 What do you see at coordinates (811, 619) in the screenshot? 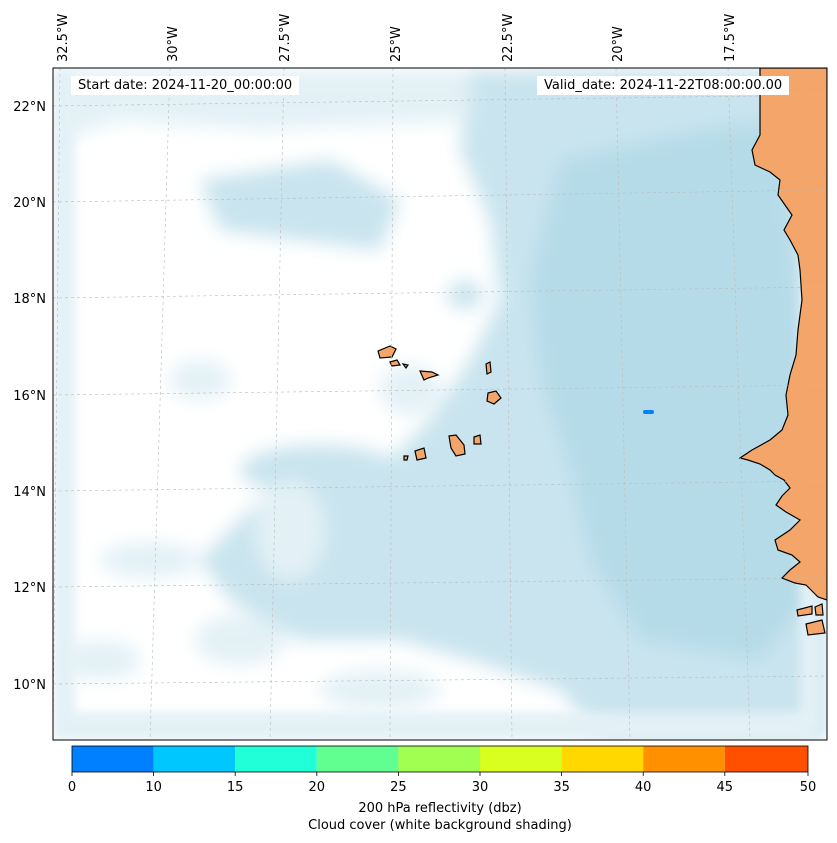
I see `bijagos-islands` at bounding box center [811, 619].